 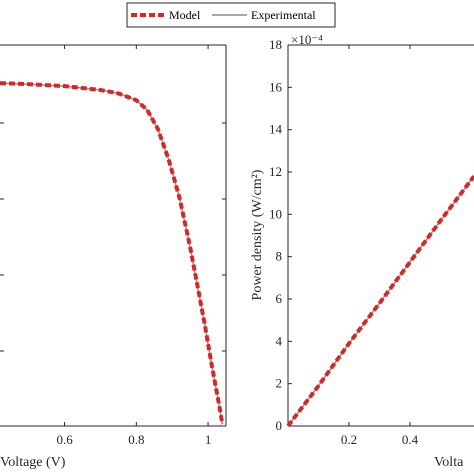 I want to click on ytick-label: 16, so click(x=276, y=86).